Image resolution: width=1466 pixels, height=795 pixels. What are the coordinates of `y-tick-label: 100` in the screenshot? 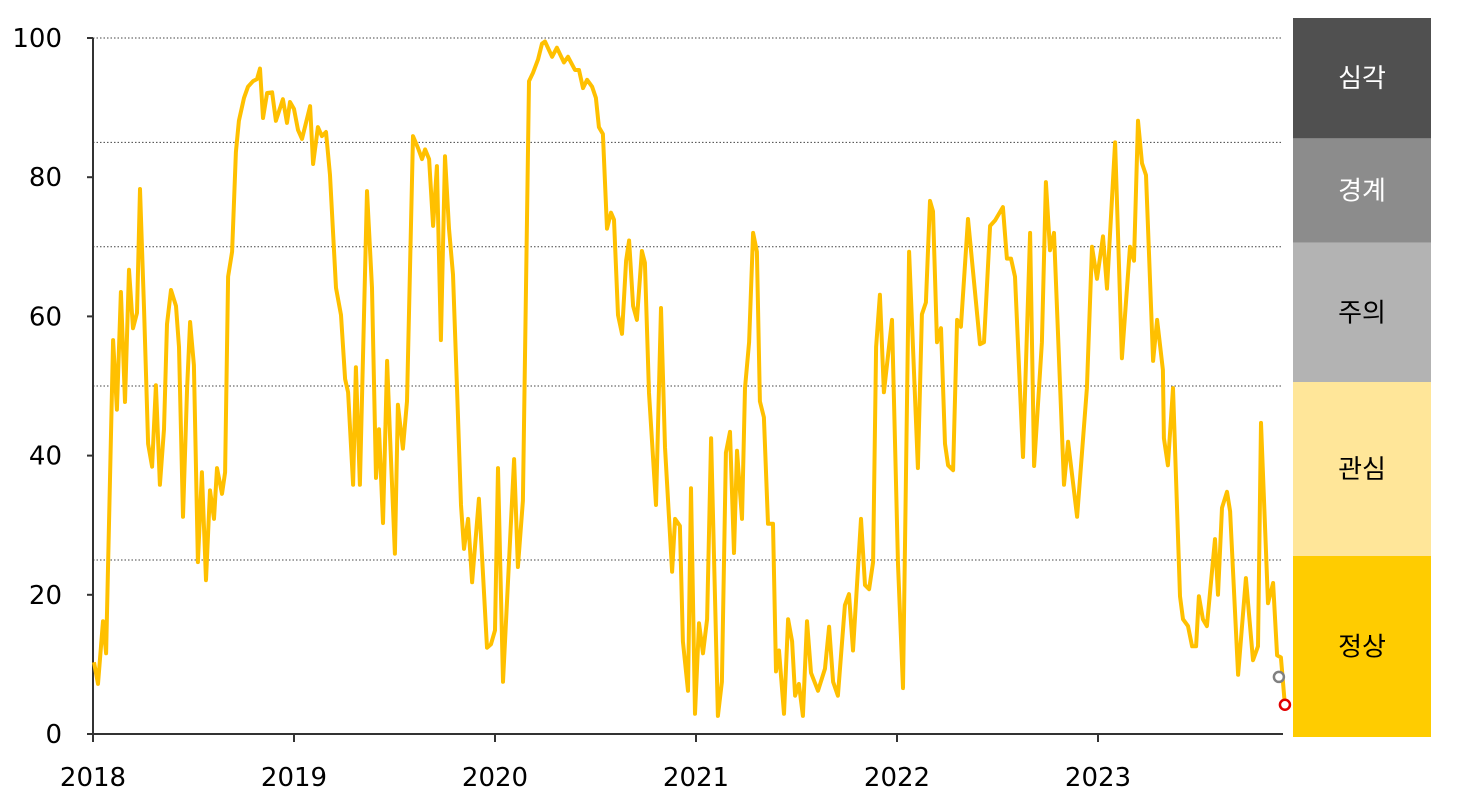 It's located at (37, 39).